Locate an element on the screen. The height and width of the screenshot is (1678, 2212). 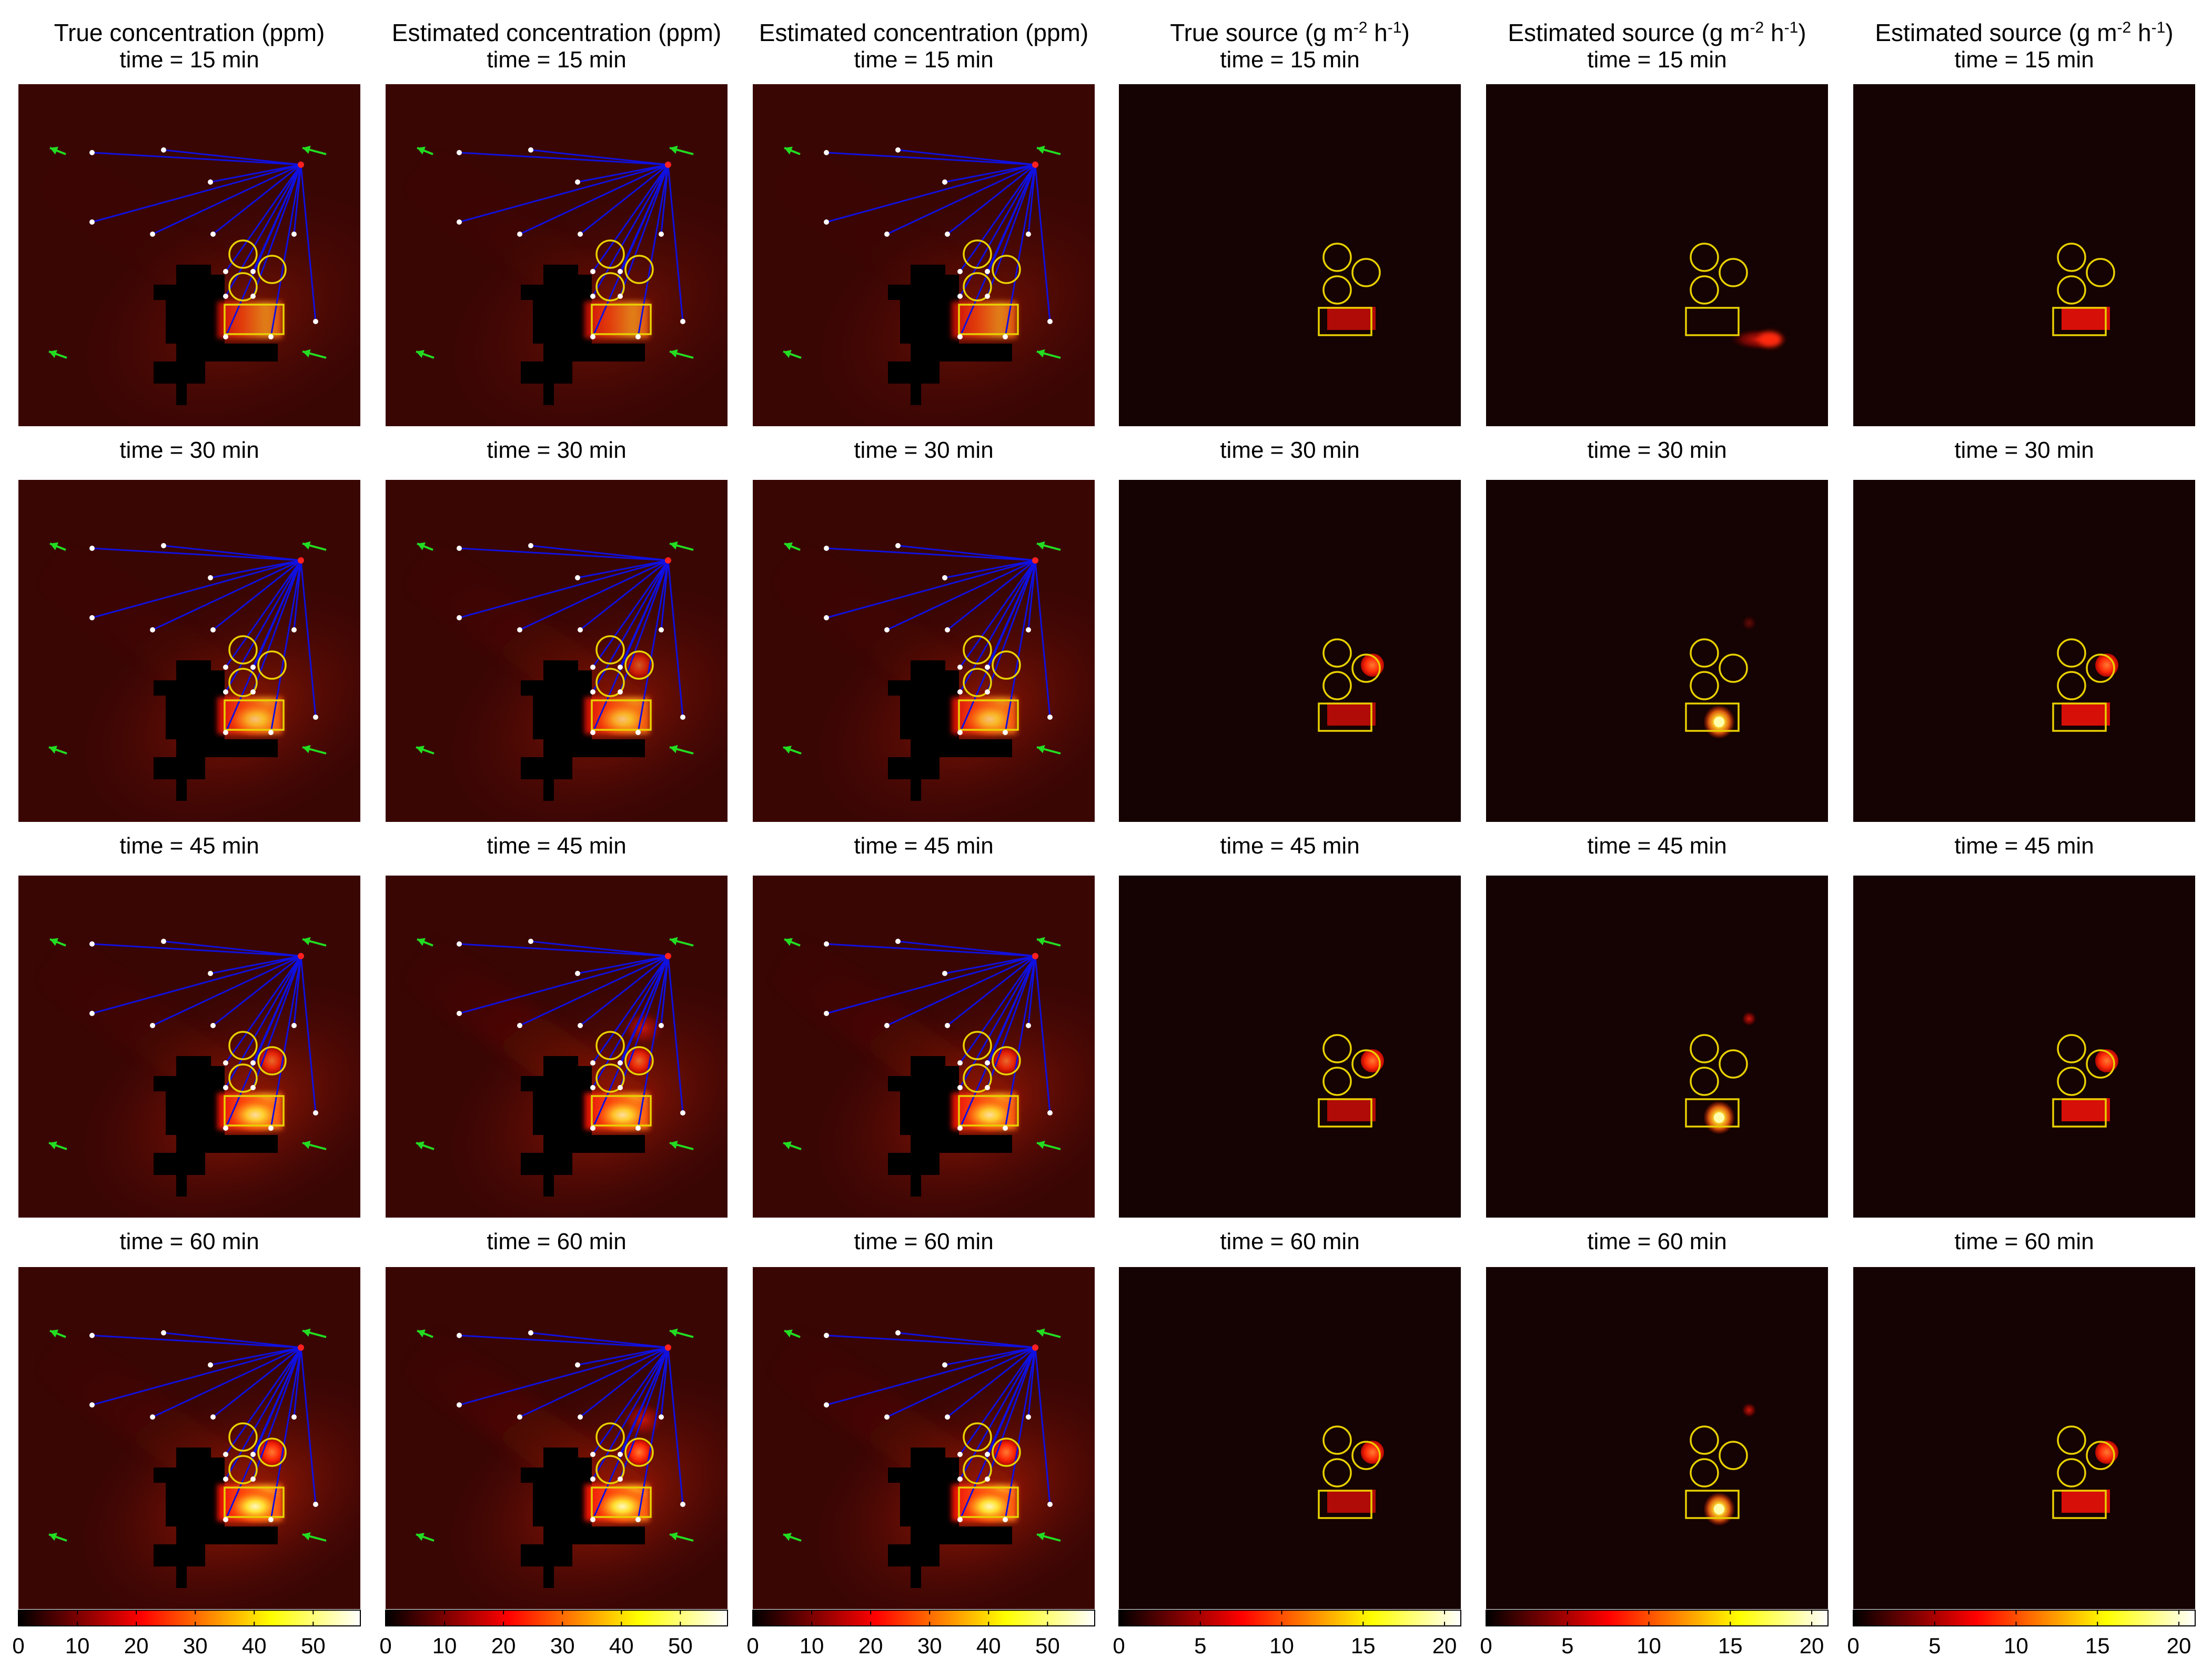
column-title-4: True source (g m-2 h-1) is located at coordinates (1290, 33).